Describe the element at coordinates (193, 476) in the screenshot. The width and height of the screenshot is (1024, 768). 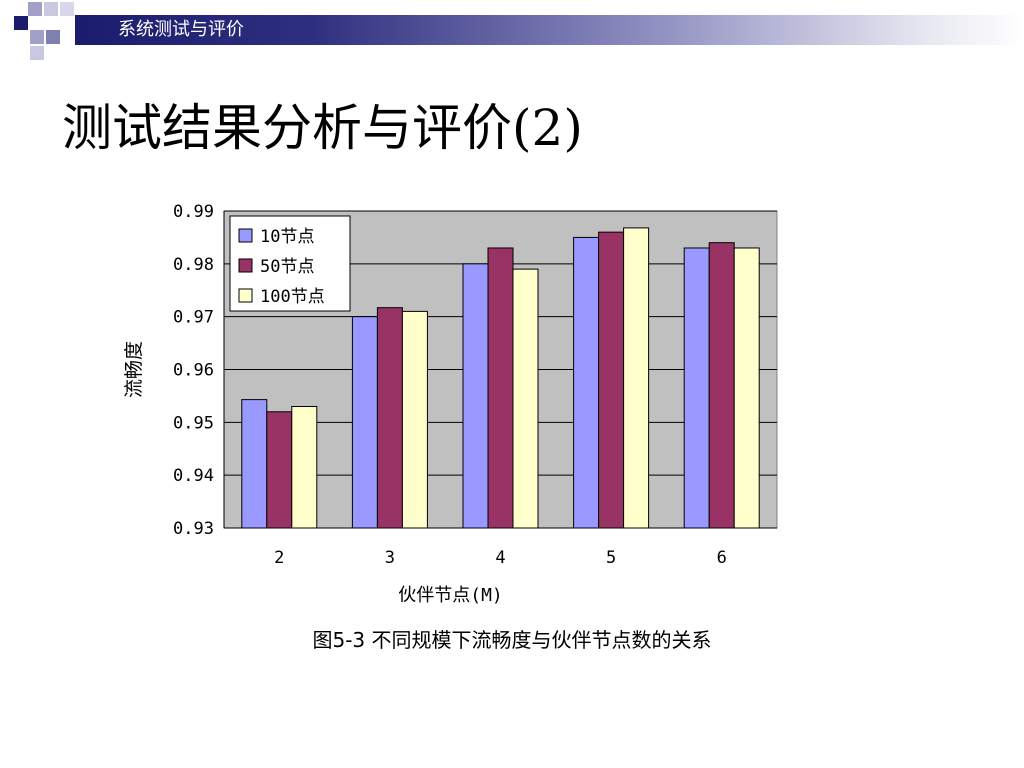
I see `y-tick-label: 0.94` at that location.